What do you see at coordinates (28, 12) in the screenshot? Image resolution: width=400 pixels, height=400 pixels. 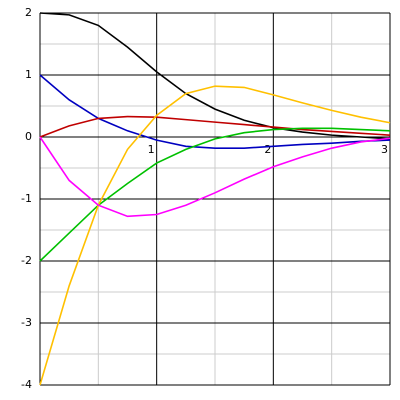 I see `y-tick-label: 2` at bounding box center [28, 12].